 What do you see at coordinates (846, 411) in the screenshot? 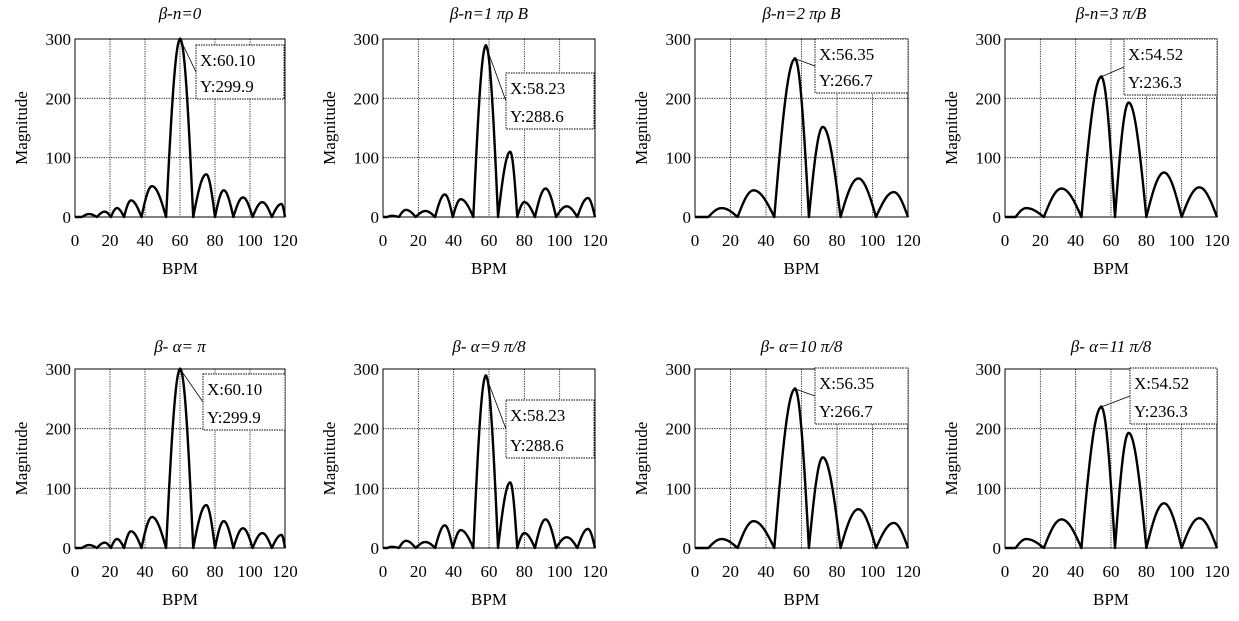
I see `annotation-y-label: Y:266.7` at bounding box center [846, 411].